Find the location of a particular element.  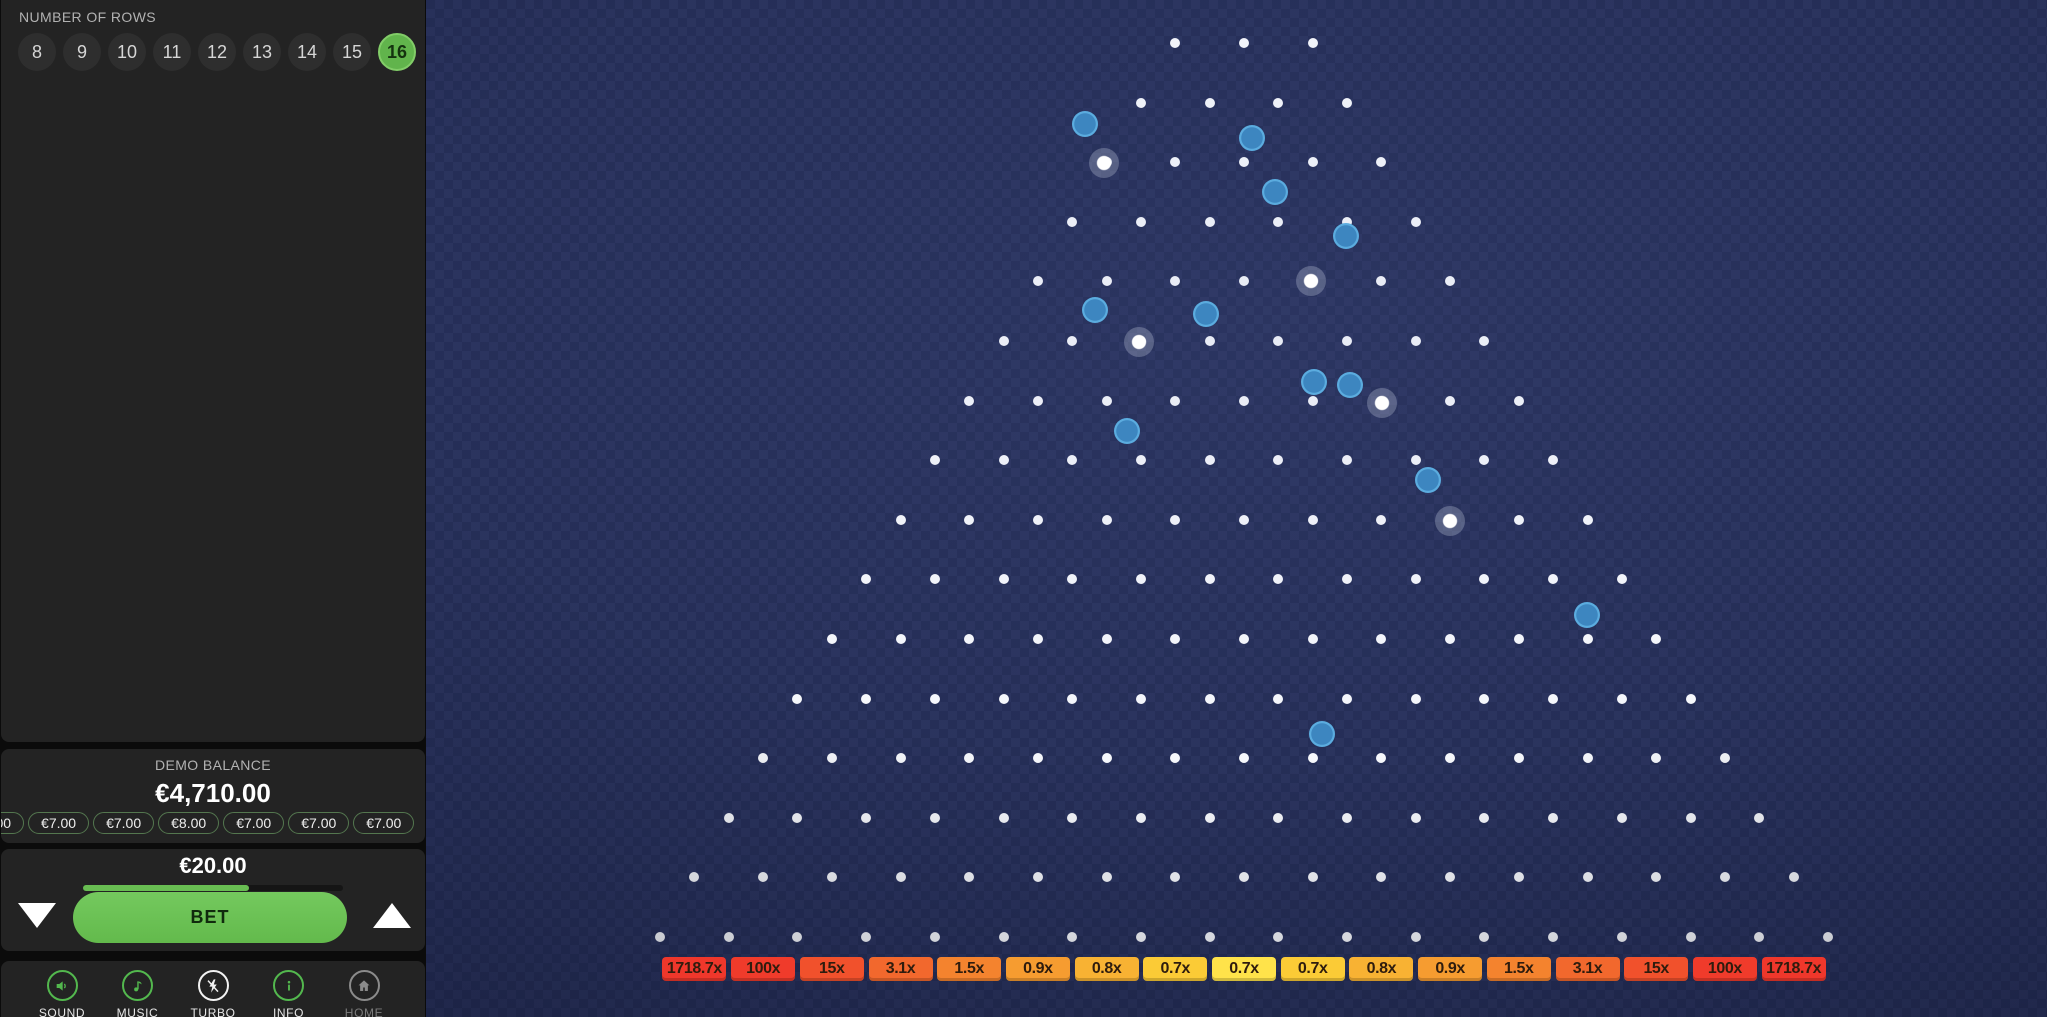

increase-bet-button is located at coordinates (392, 915).